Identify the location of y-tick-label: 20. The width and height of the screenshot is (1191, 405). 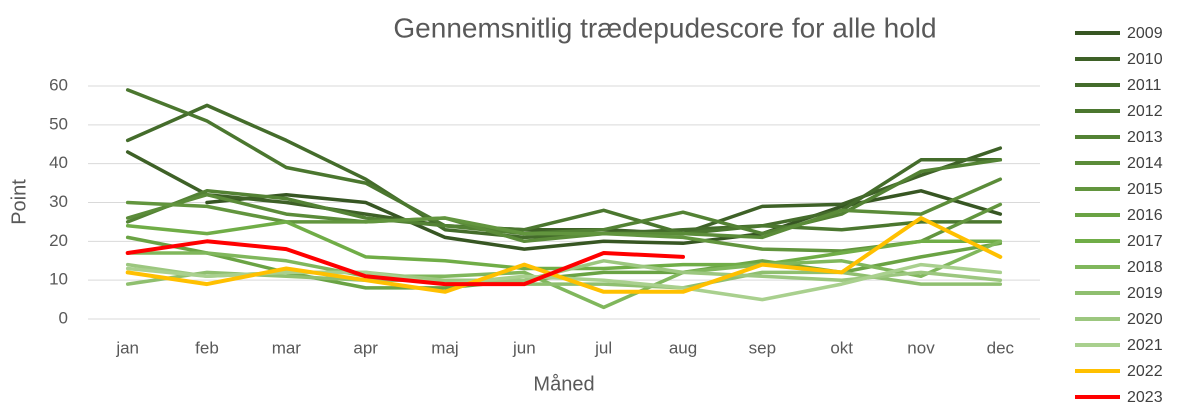
(58, 240).